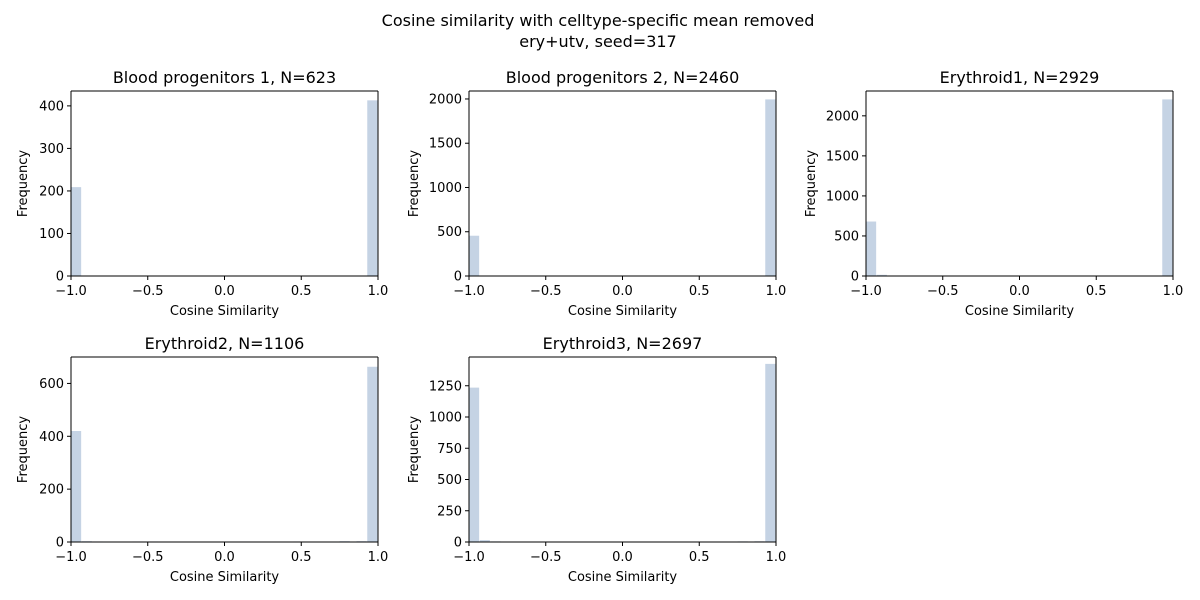 The image size is (1200, 600). Describe the element at coordinates (445, 386) in the screenshot. I see `y-tick-label: 1250` at that location.